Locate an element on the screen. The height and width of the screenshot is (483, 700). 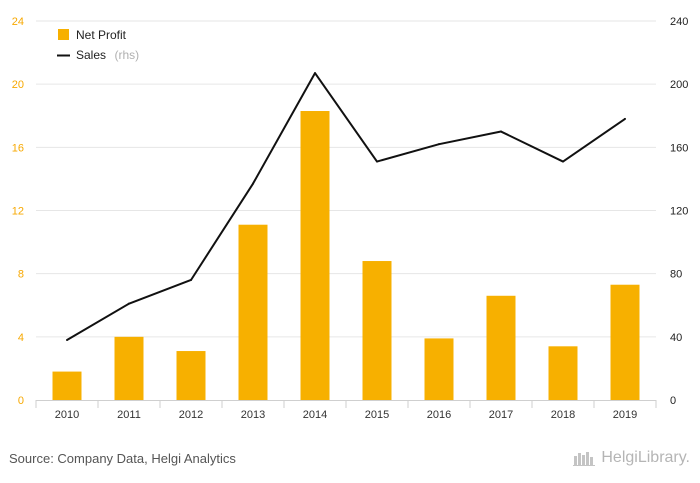
x-tick-label: 2014 is located at coordinates (315, 415).